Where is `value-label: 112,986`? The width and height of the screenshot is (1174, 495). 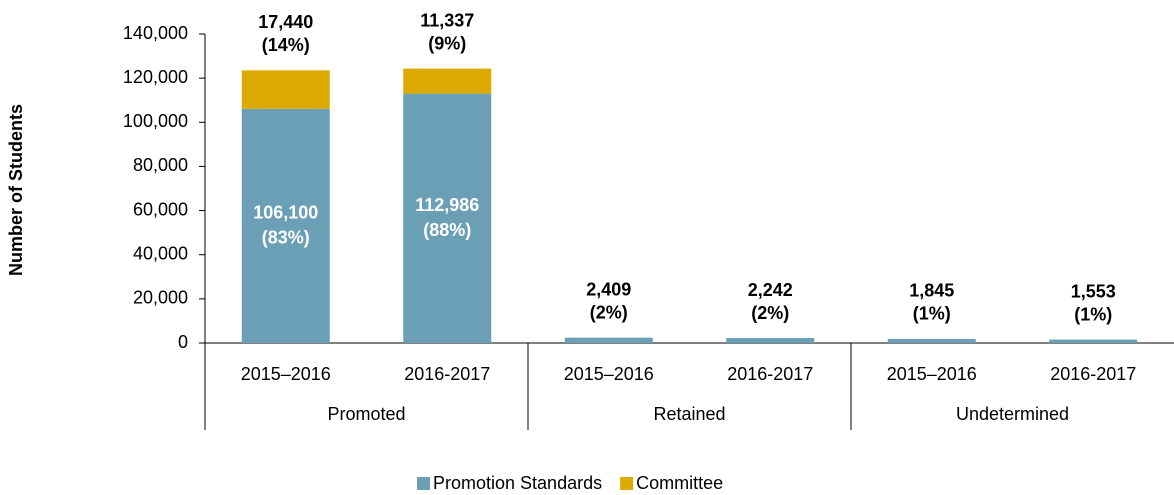 value-label: 112,986 is located at coordinates (447, 205).